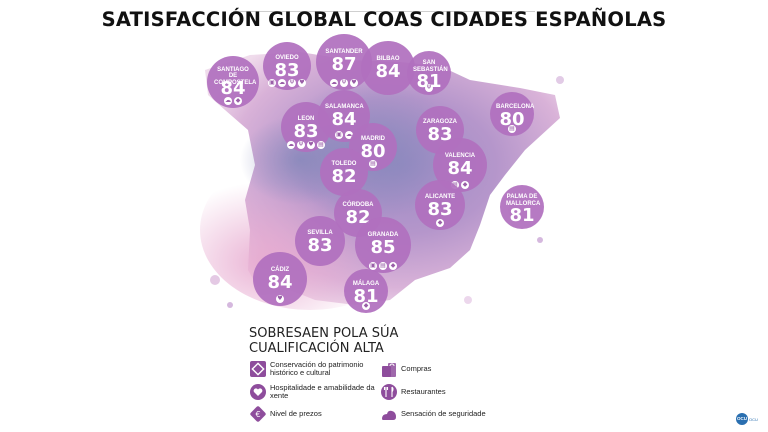  I want to click on city-name: CÁDIZ, so click(280, 269).